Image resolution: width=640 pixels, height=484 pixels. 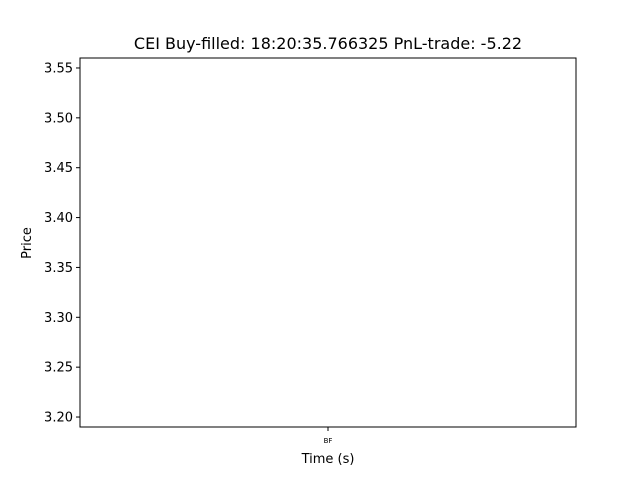 What do you see at coordinates (58, 368) in the screenshot?
I see `y-tick-label: 3.25` at bounding box center [58, 368].